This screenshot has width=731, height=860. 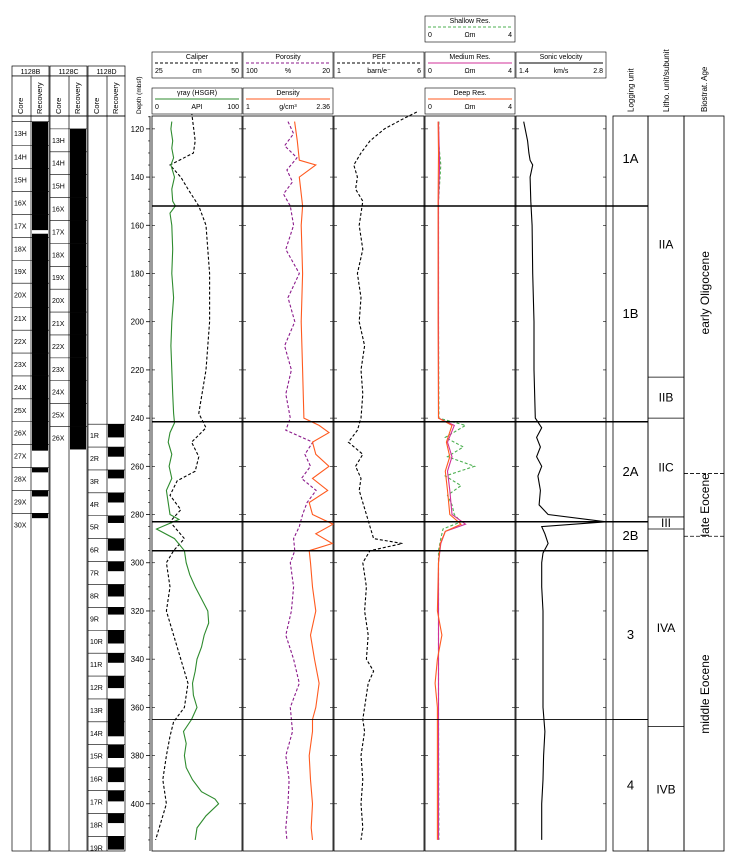 I want to click on litho-unit-column, so click(x=666, y=483).